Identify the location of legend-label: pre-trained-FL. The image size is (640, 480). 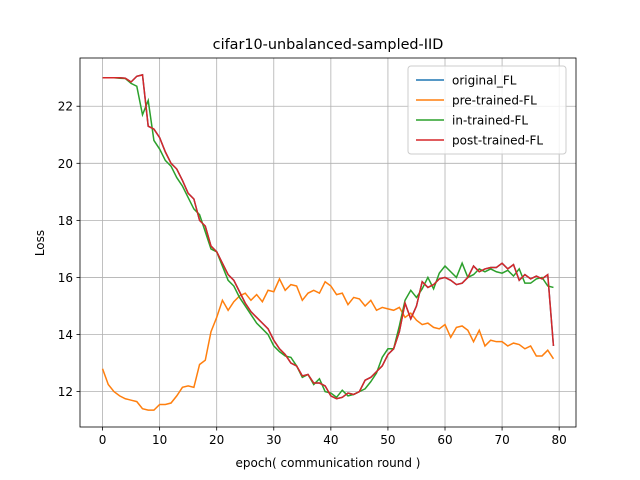
(494, 101).